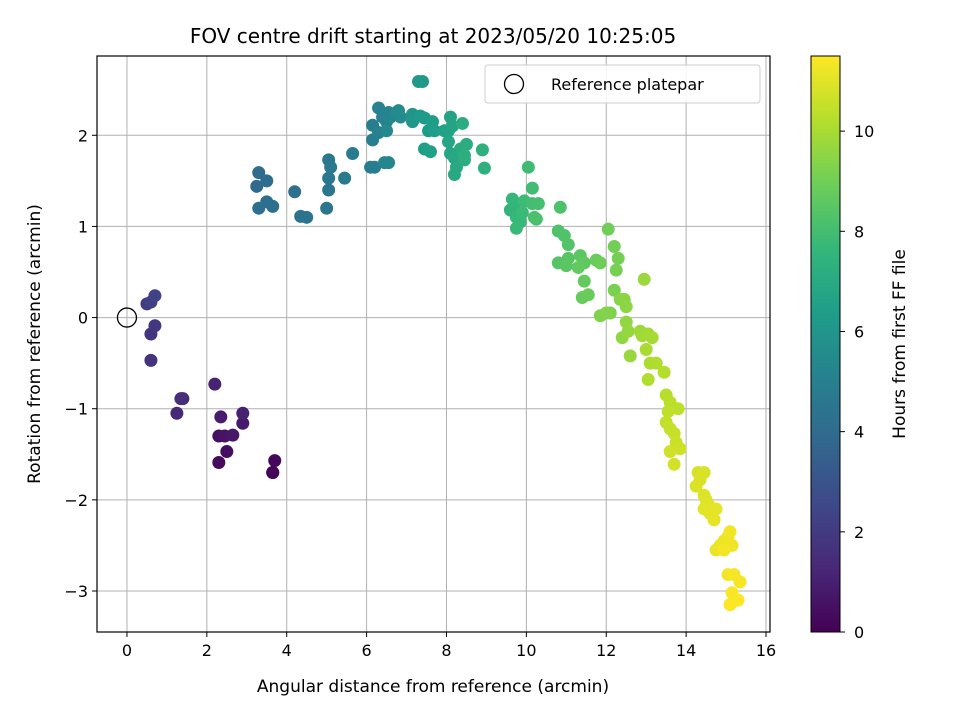 This screenshot has width=960, height=720. What do you see at coordinates (446, 650) in the screenshot?
I see `x-tick-label: 8` at bounding box center [446, 650].